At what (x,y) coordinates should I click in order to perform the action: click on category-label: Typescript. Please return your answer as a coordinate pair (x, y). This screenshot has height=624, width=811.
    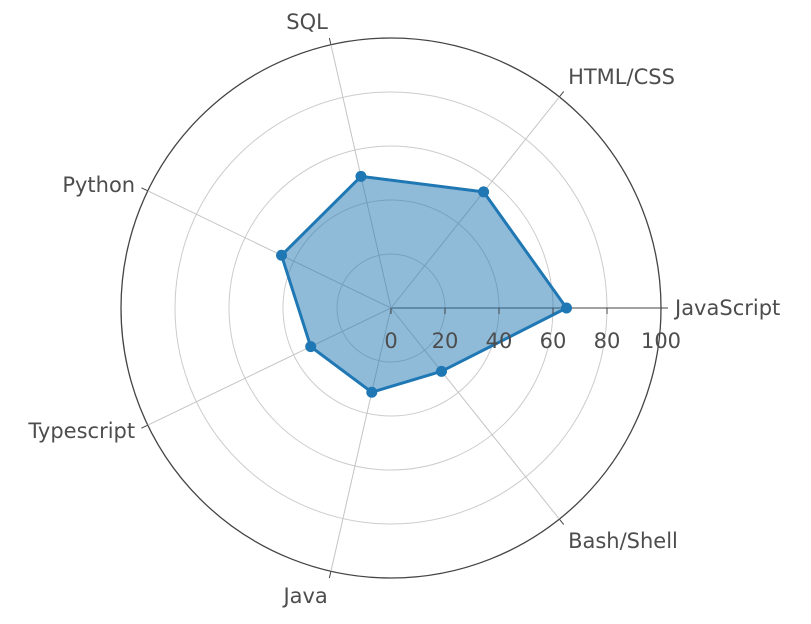
    Looking at the image, I should click on (81, 431).